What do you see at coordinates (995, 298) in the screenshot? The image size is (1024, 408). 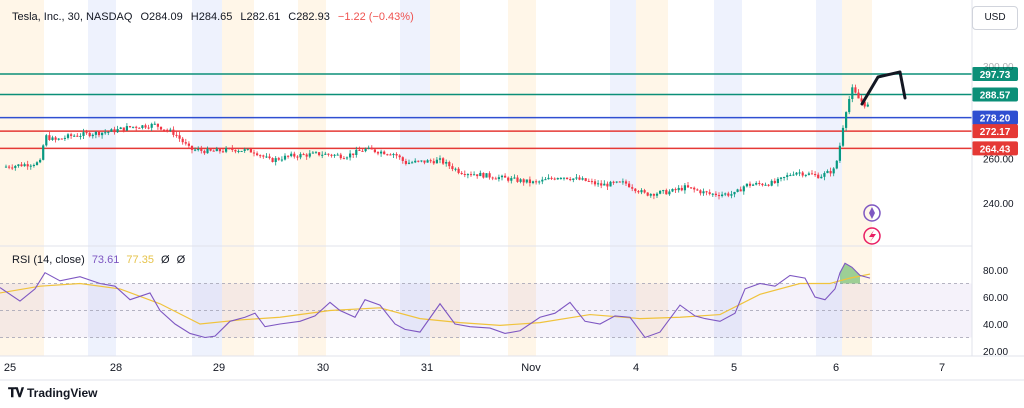 I see `rsi-tick-label: 60.00` at bounding box center [995, 298].